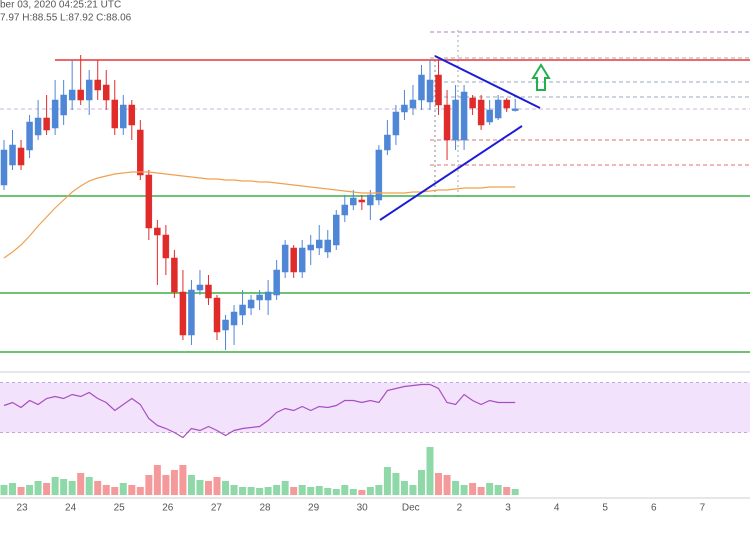 The width and height of the screenshot is (750, 536). Describe the element at coordinates (120, 508) in the screenshot. I see `x-tick-label: 25` at that location.